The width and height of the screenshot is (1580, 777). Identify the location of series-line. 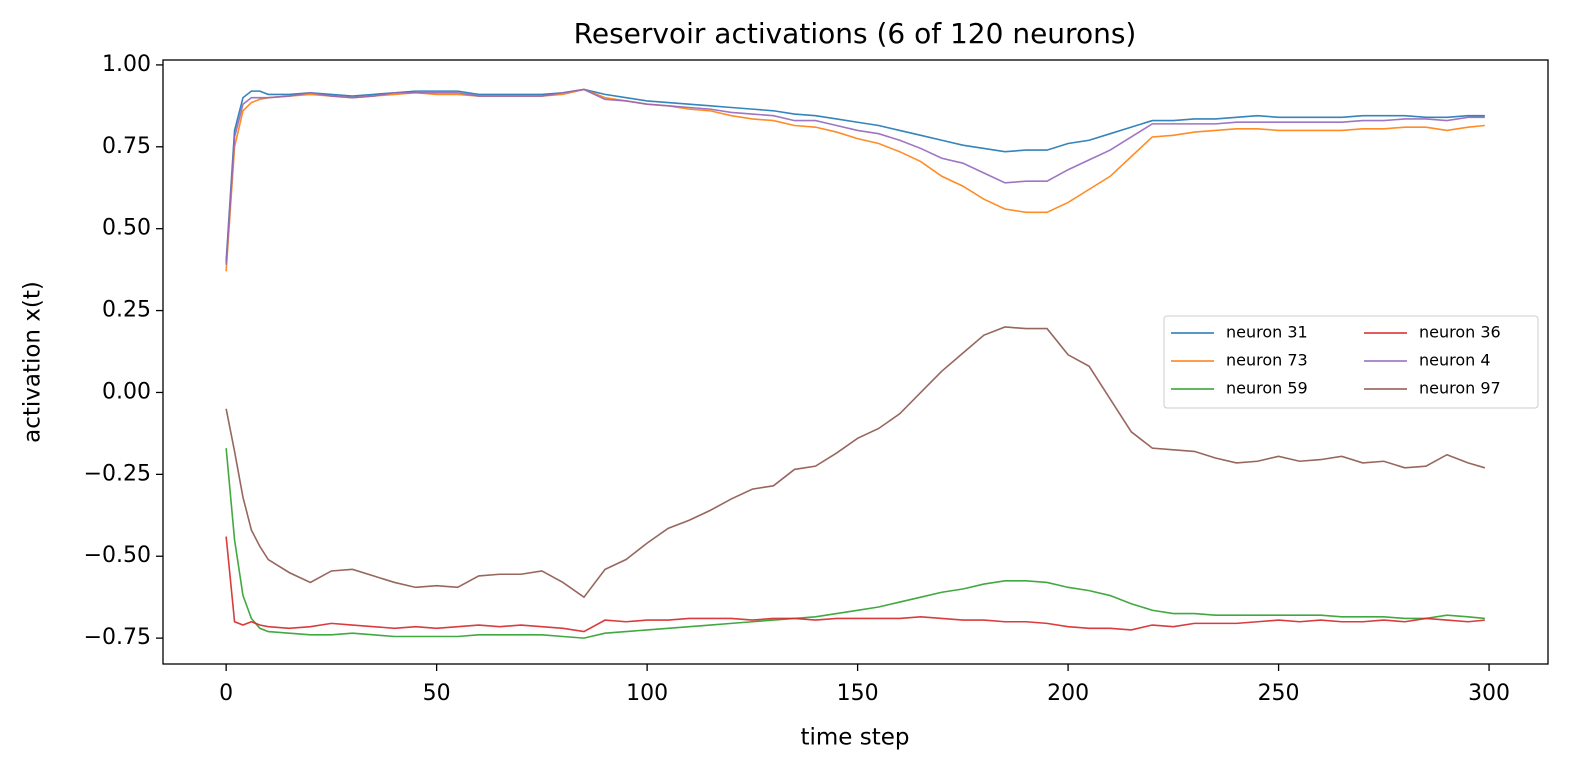
(855, 584).